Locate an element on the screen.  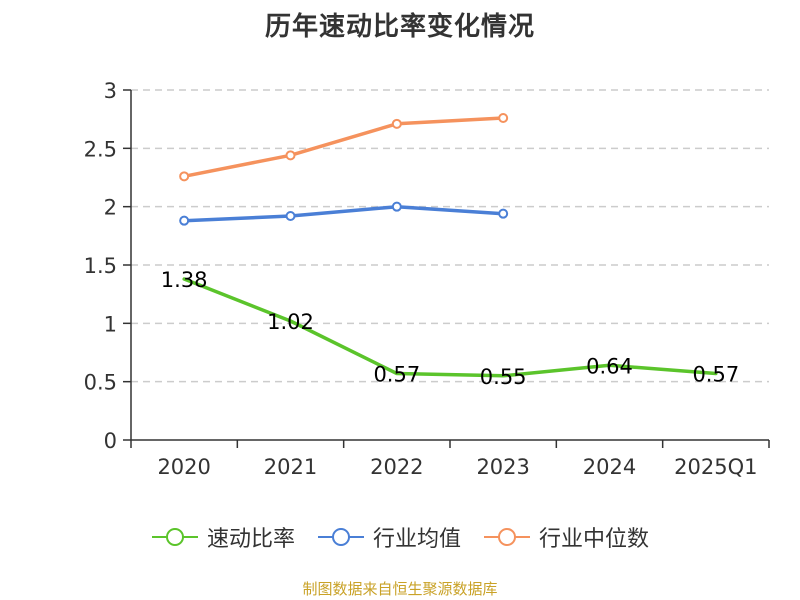
source-note: 制图数据来自恒生聚源数据库 is located at coordinates (400, 589).